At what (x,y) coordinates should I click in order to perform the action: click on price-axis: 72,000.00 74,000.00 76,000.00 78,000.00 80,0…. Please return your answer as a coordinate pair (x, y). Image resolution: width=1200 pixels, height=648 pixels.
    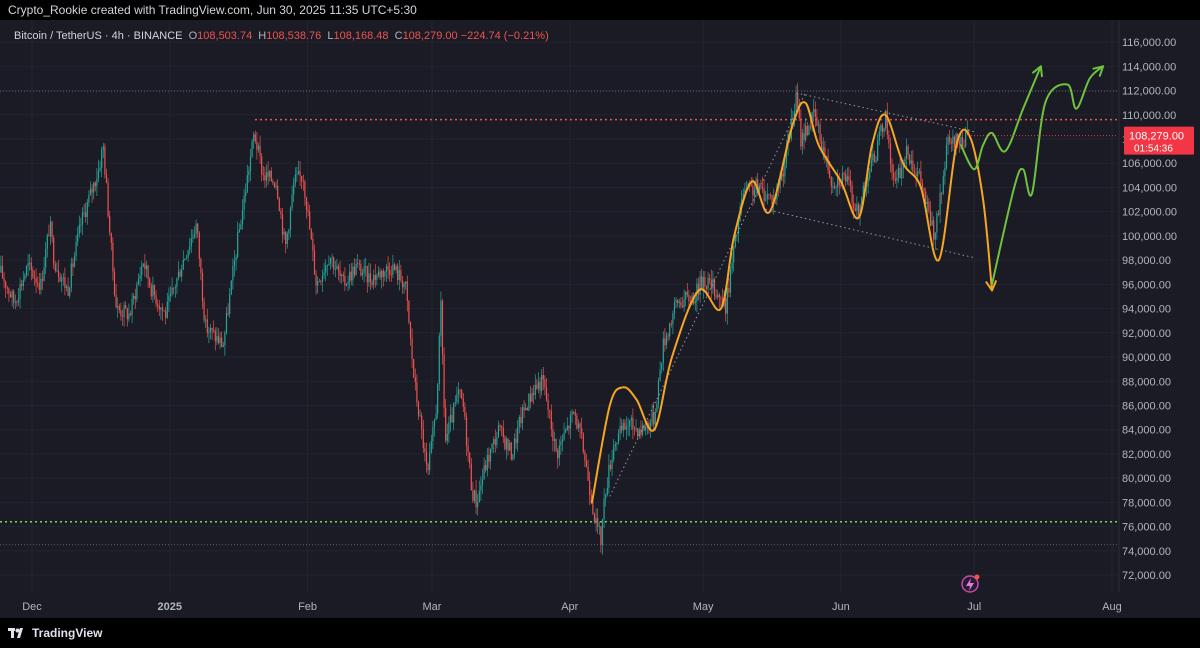
    Looking at the image, I should click on (1147, 306).